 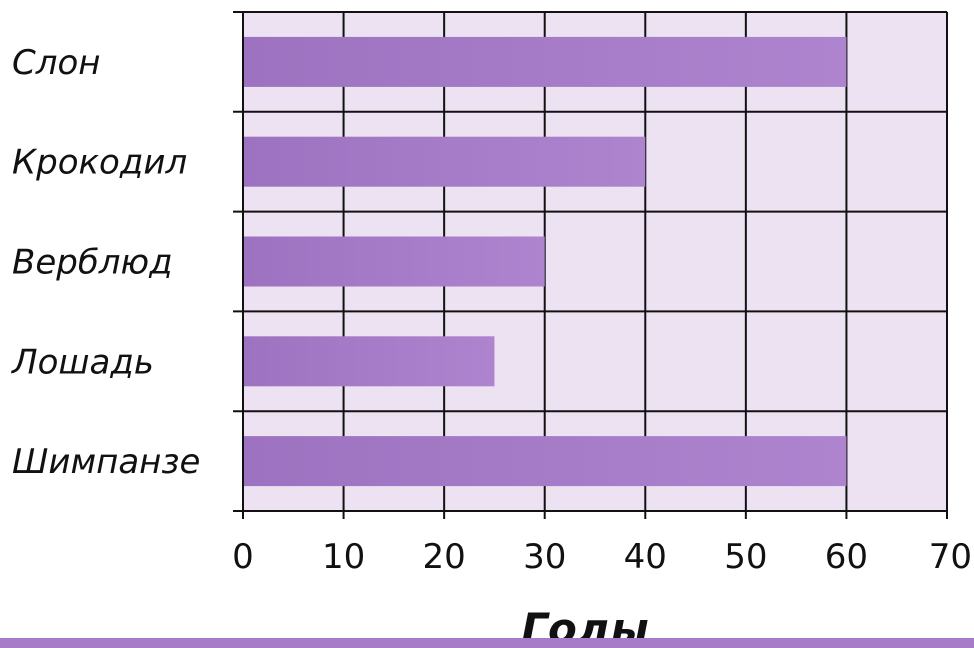 What do you see at coordinates (243, 557) in the screenshot?
I see `x-tick-label: 0` at bounding box center [243, 557].